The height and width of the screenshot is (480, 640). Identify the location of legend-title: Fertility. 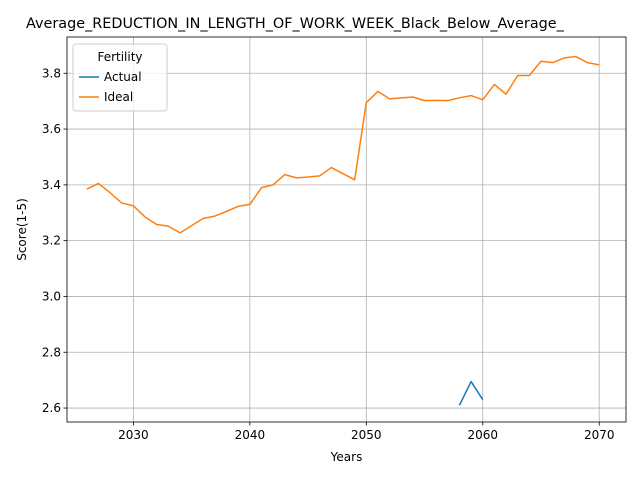
(119, 57).